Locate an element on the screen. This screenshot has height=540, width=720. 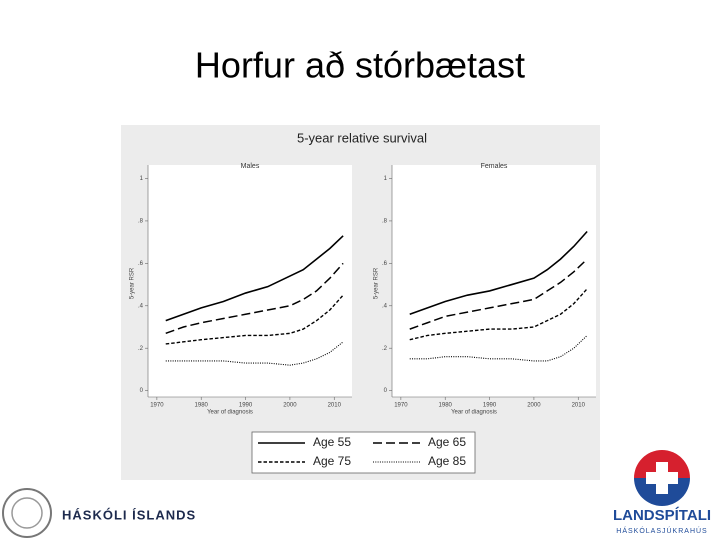
logo-cross is located at coordinates (662, 478).